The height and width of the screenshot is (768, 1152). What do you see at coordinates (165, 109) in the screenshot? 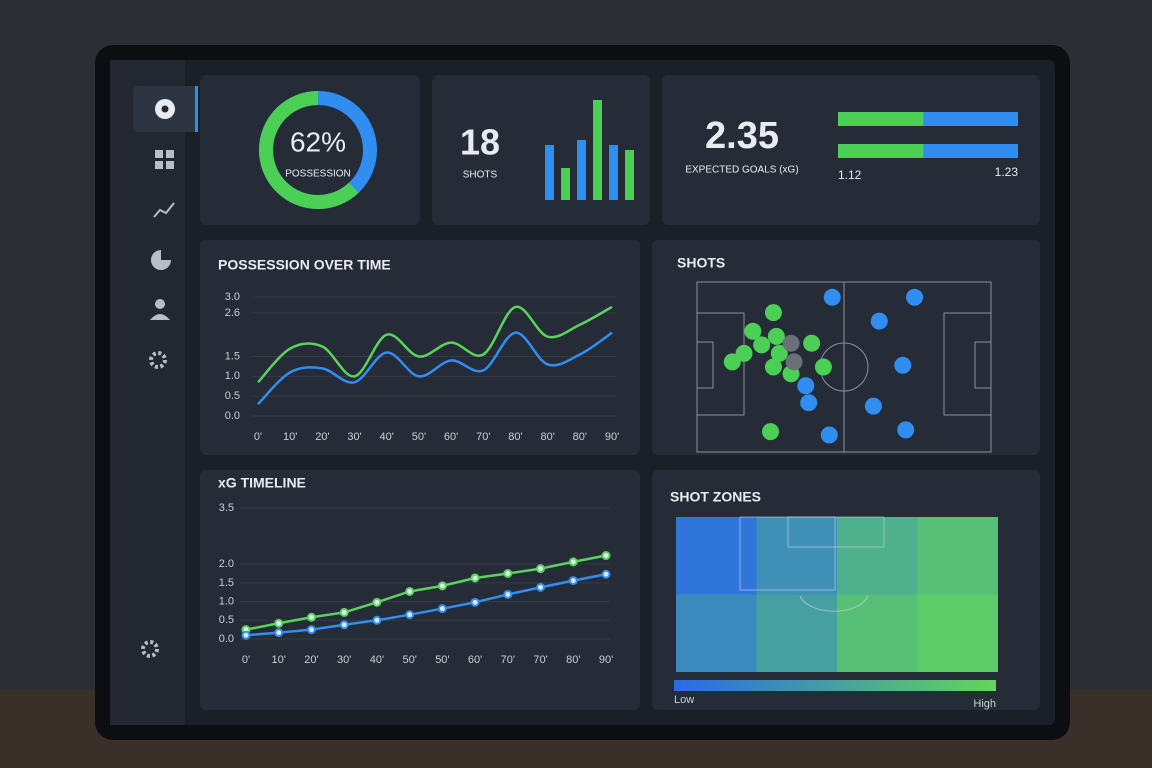
I see `nav-ball-patch` at bounding box center [165, 109].